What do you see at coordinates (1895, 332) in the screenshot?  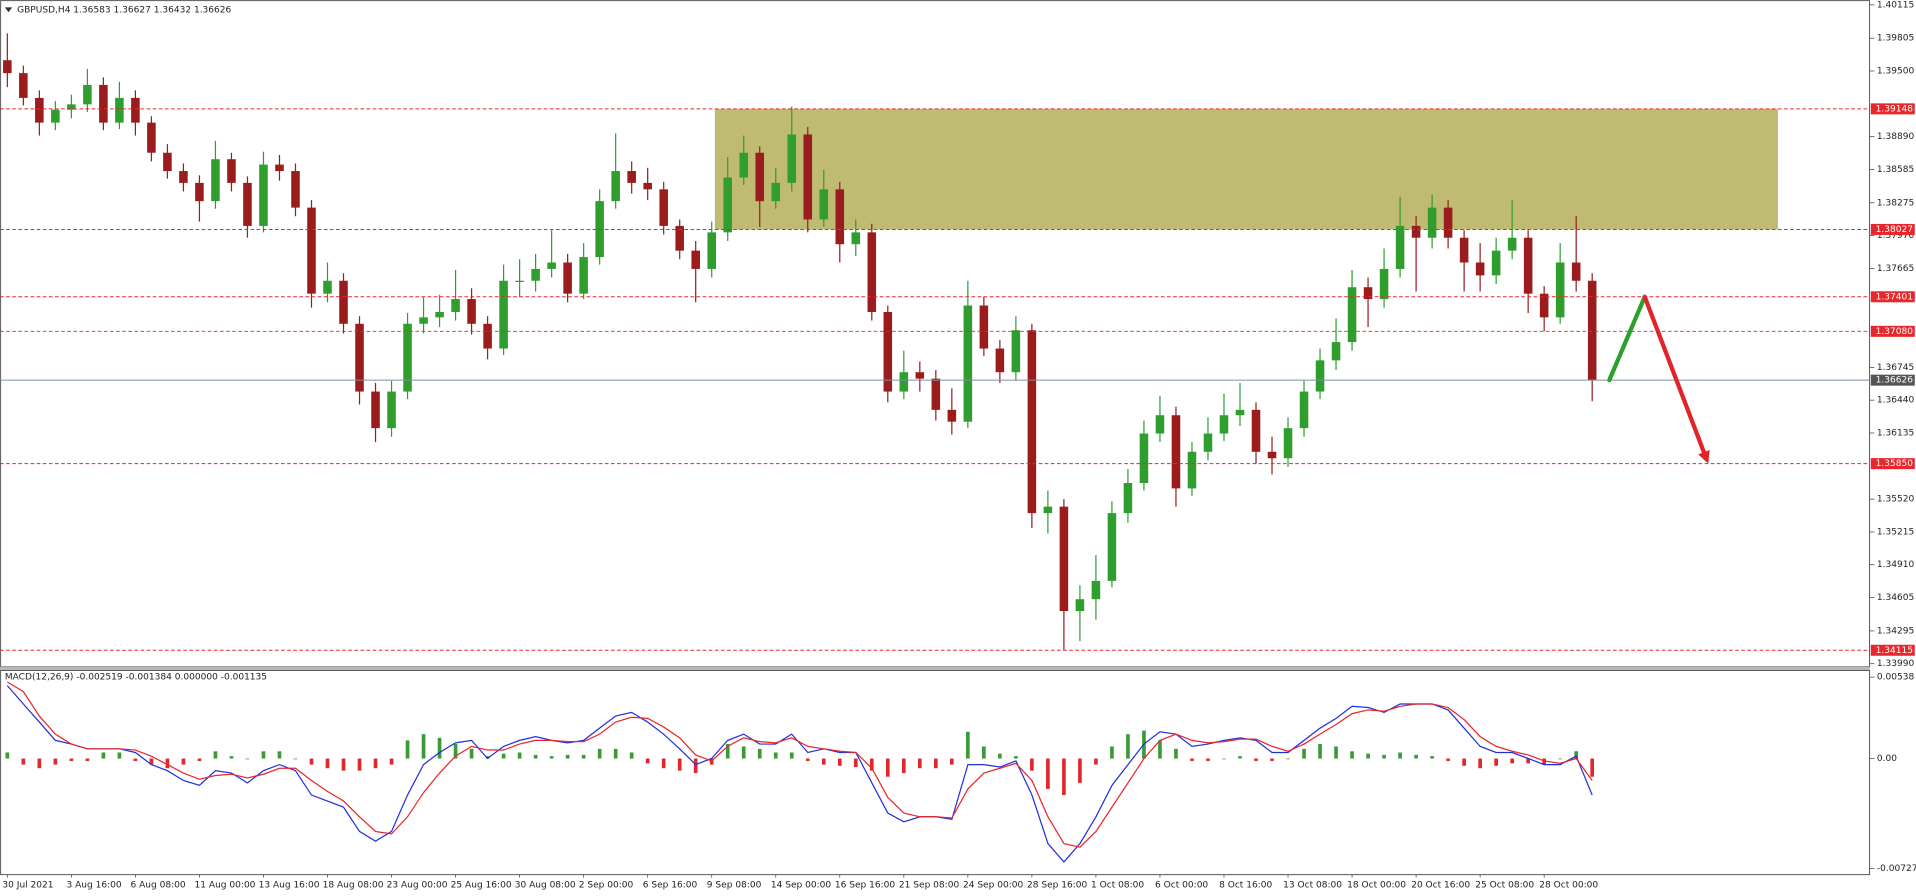 I see `level-label: 1.37080` at bounding box center [1895, 332].